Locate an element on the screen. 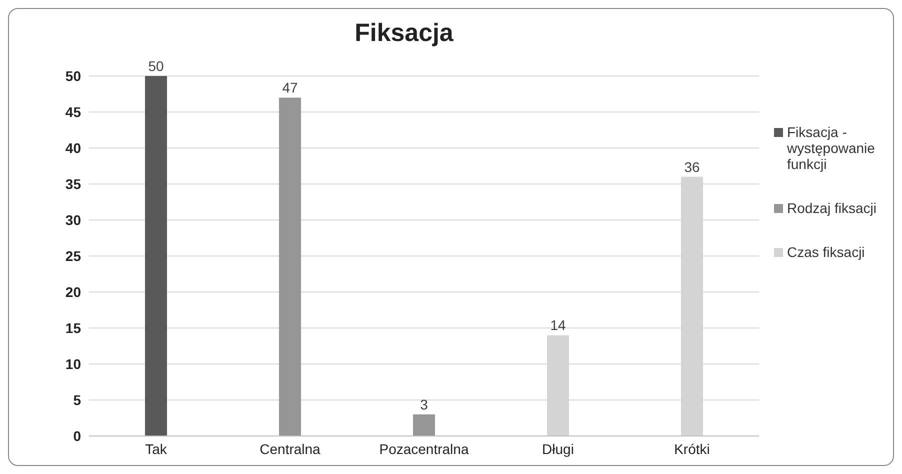 This screenshot has width=902, height=474. y-tick-label: 15 is located at coordinates (73, 328).